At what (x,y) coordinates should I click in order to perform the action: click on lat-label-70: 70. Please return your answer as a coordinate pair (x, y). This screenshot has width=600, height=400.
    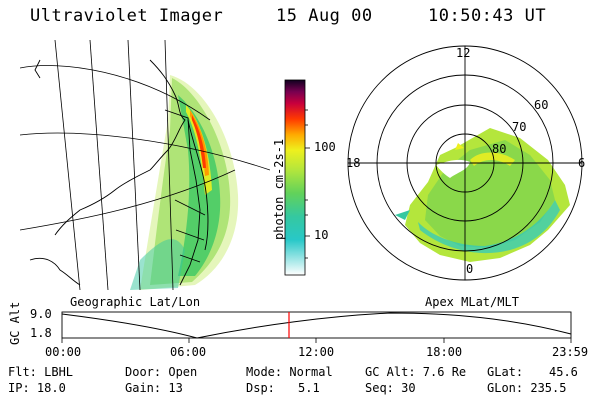
    Looking at the image, I should click on (519, 127).